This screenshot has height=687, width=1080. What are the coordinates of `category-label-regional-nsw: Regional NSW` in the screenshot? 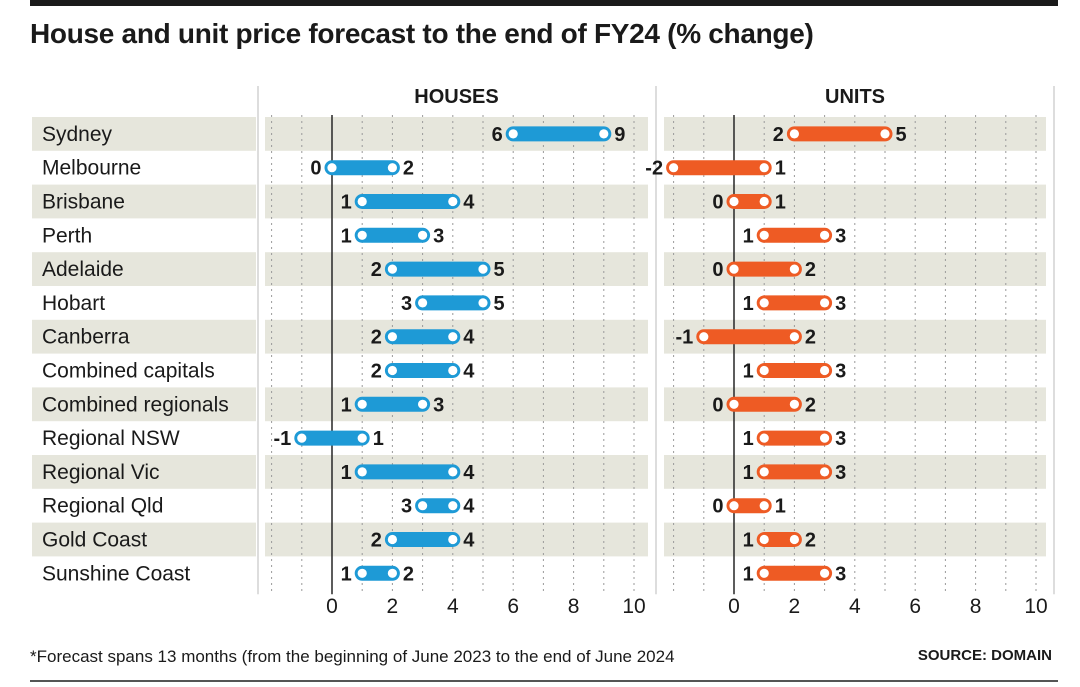 It's located at (111, 438).